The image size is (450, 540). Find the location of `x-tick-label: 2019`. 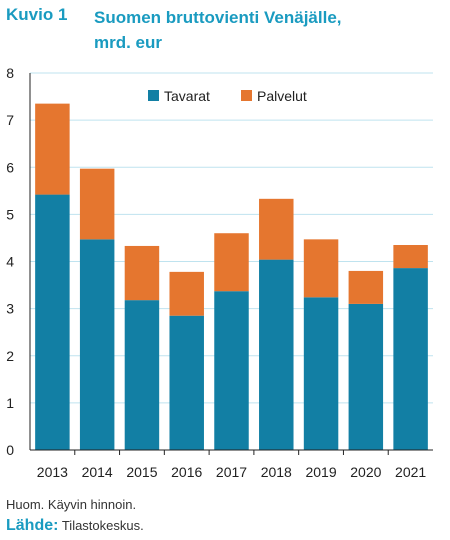

x-tick-label: 2019 is located at coordinates (320, 472).